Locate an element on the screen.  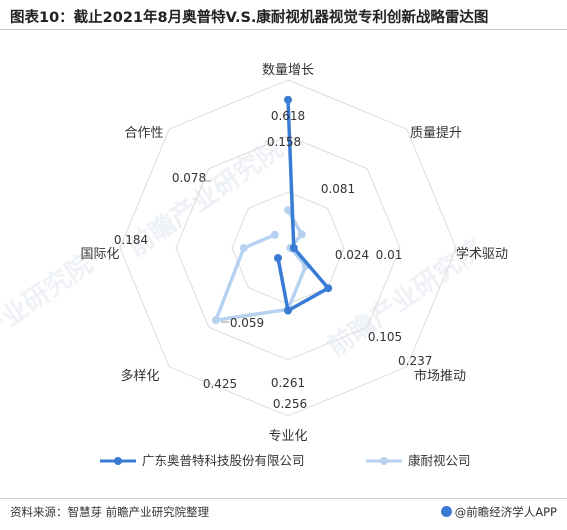
legend-label: 康耐视公司 is located at coordinates (439, 460).